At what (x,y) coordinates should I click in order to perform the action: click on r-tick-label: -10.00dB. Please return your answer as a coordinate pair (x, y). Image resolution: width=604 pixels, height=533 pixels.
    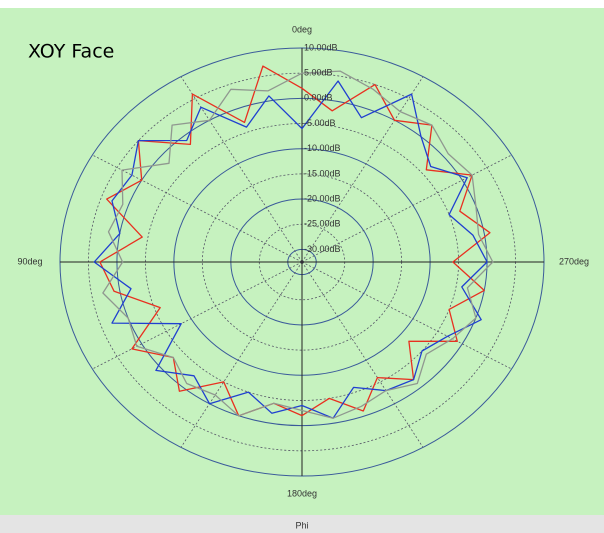
    Looking at the image, I should click on (322, 148).